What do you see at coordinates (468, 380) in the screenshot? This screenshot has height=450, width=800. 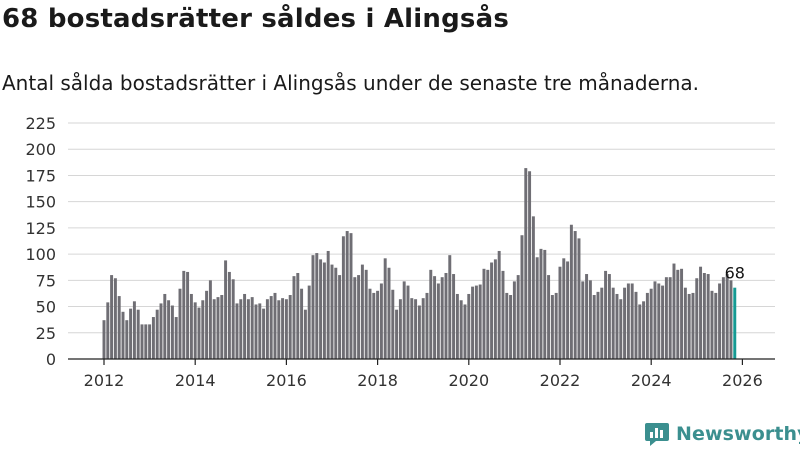 I see `x-tick-label: 2020` at bounding box center [468, 380].